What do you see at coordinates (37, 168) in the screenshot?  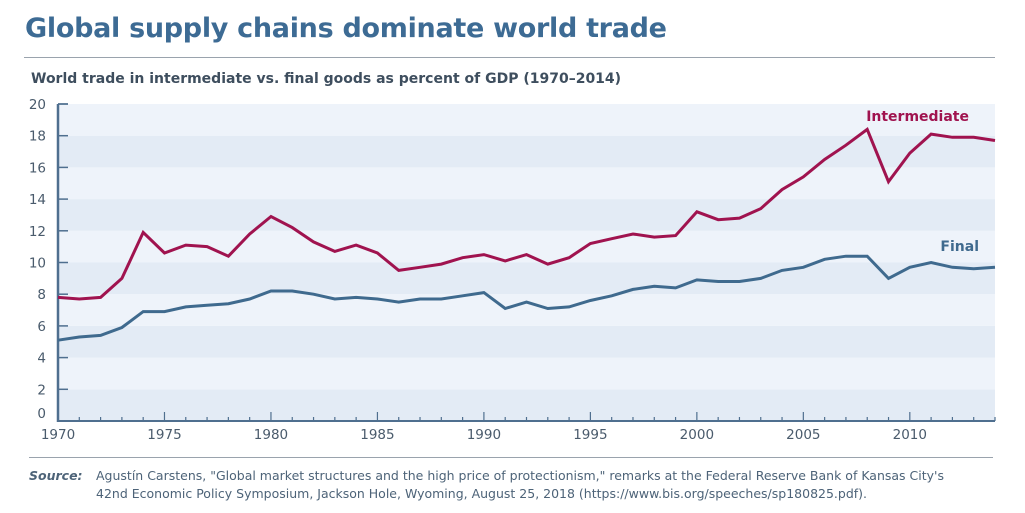 I see `y-tick-label: 16` at bounding box center [37, 168].